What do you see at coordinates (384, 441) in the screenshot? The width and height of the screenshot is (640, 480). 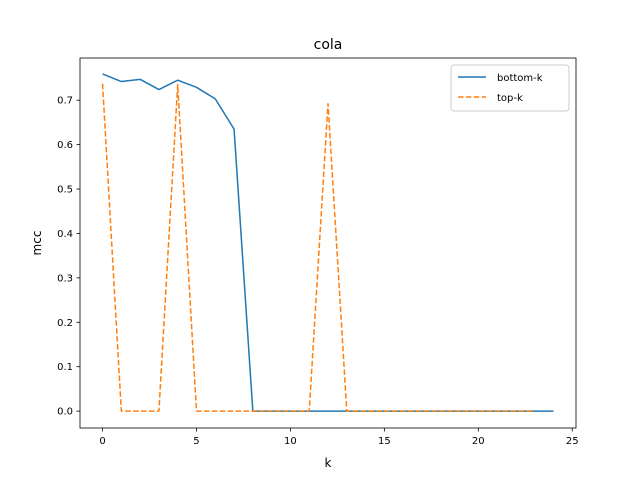 I see `x-tick-label: 15` at bounding box center [384, 441].